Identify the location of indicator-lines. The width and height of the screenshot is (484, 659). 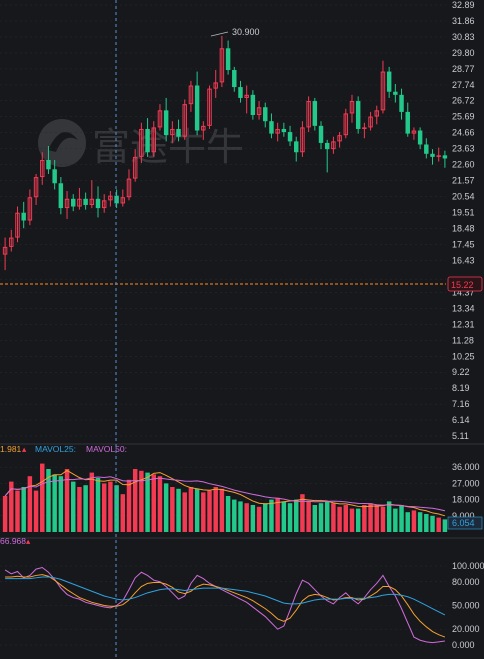
(225, 605).